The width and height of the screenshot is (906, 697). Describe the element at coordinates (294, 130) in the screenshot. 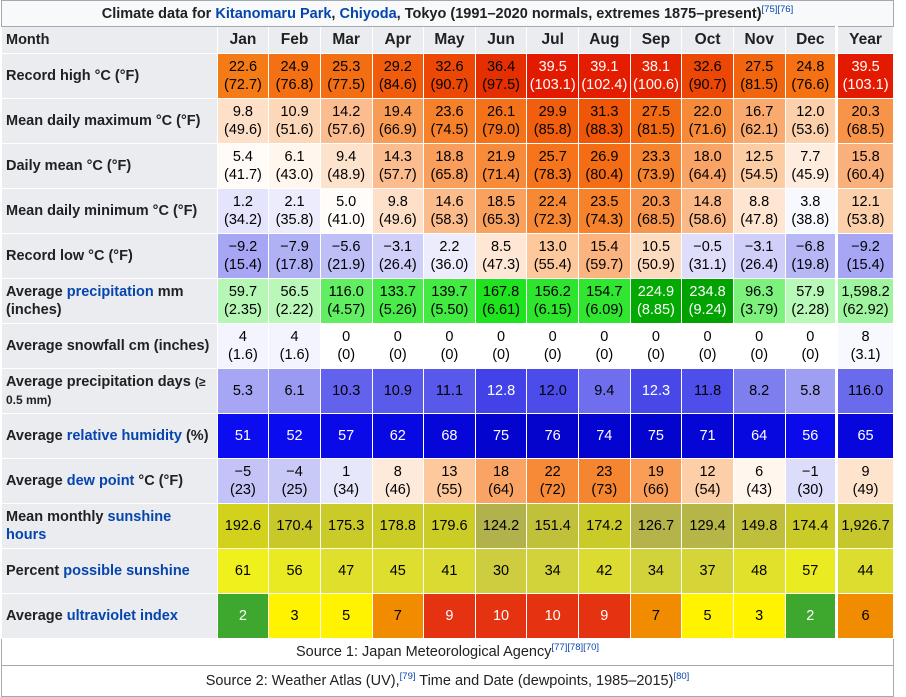

I see `cell-secondary-value: (51.6)` at that location.